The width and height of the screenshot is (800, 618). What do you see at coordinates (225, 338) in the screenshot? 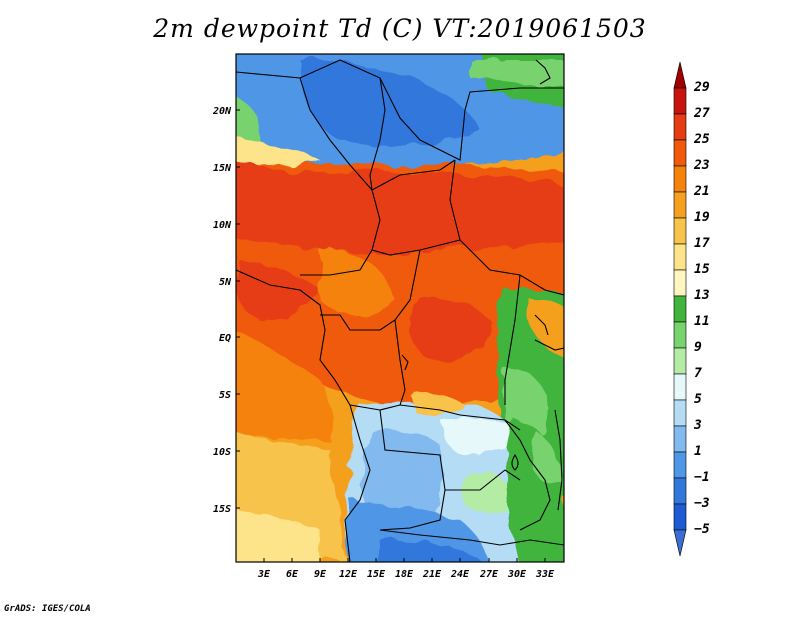
I see `lat-label: EQ` at bounding box center [225, 338].